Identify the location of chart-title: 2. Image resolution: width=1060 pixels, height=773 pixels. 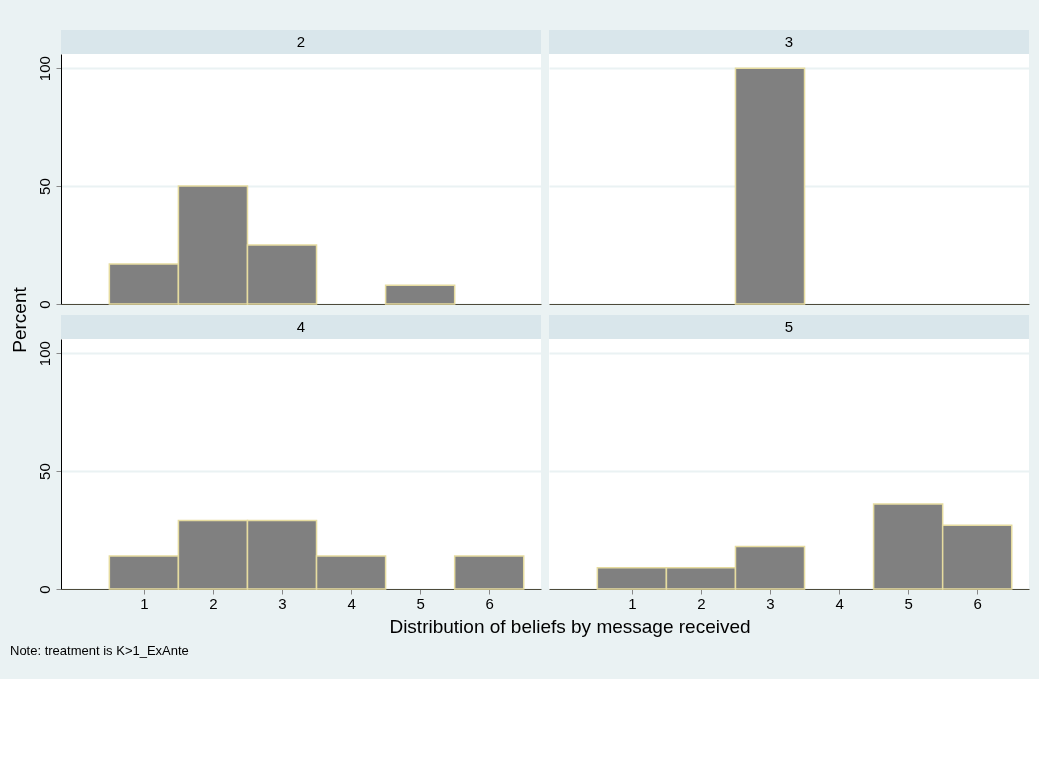
(301, 41).